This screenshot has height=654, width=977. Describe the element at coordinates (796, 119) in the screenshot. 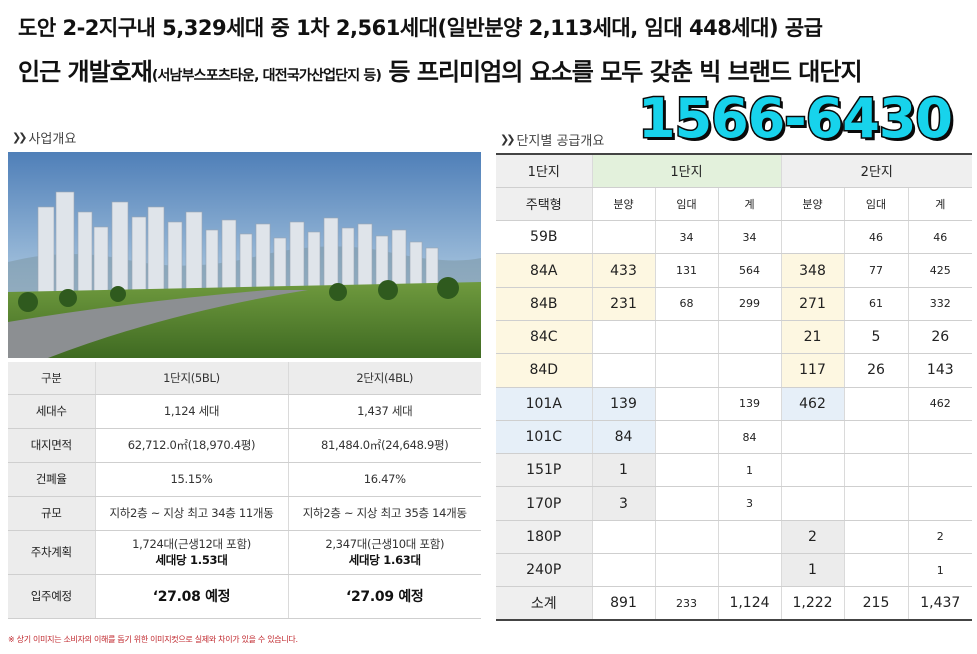

I see `phone-number: 1566-6430` at that location.